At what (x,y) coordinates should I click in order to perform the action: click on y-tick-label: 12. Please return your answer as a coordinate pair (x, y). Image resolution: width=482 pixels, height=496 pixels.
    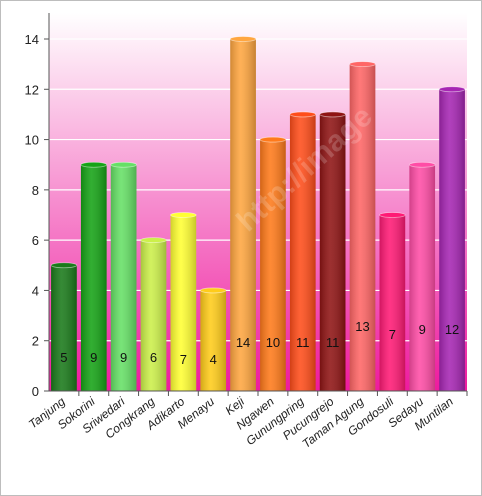
    Looking at the image, I should click on (32, 89).